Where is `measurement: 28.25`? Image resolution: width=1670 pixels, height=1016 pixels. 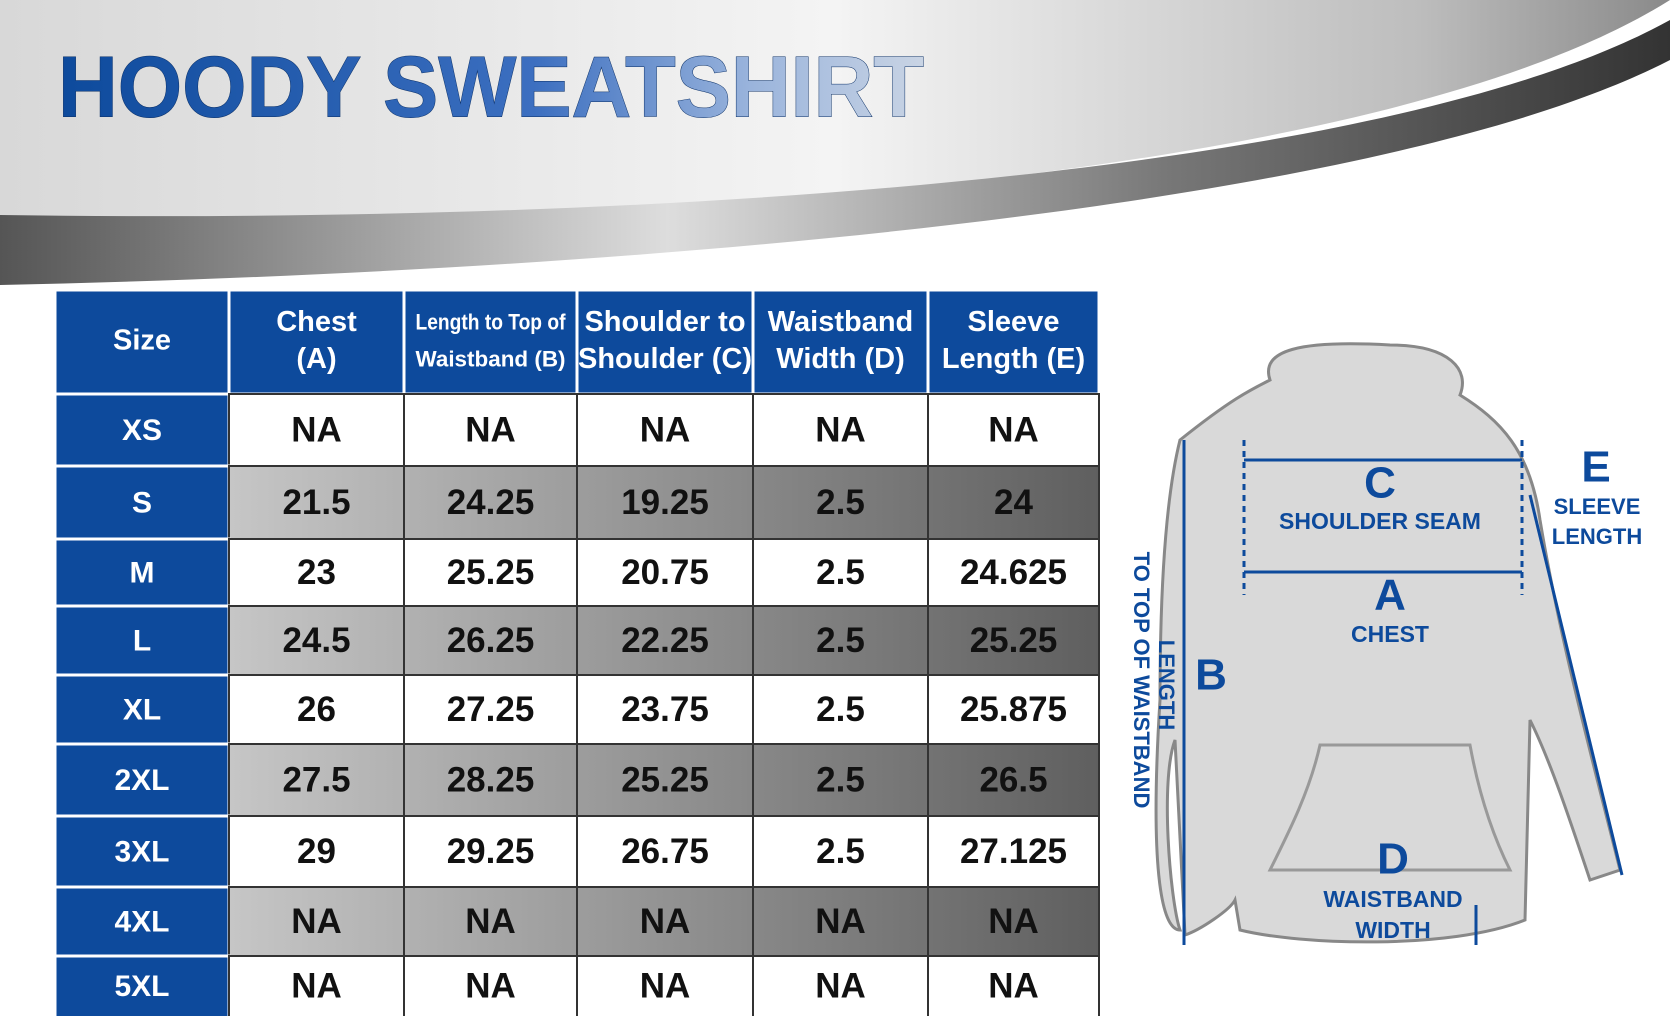 measurement: 28.25 is located at coordinates (491, 779).